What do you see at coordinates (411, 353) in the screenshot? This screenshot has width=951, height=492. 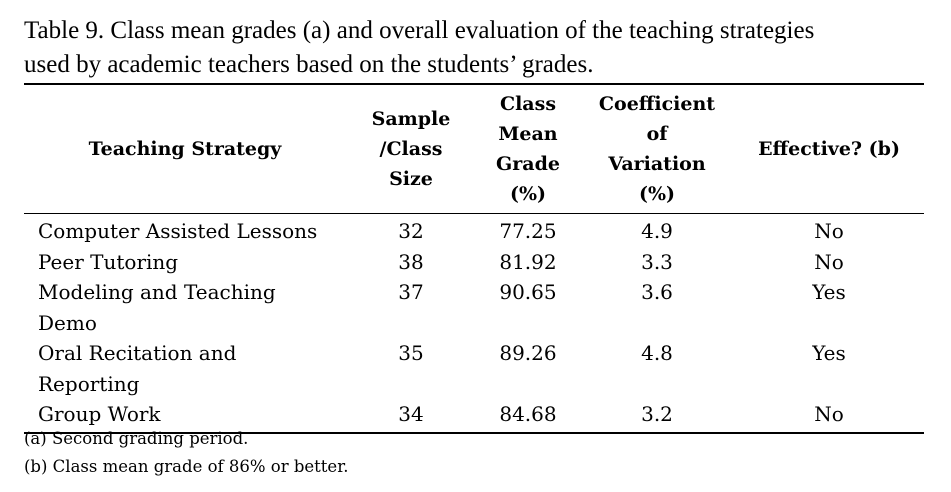 I see `cell-sample: 35` at bounding box center [411, 353].